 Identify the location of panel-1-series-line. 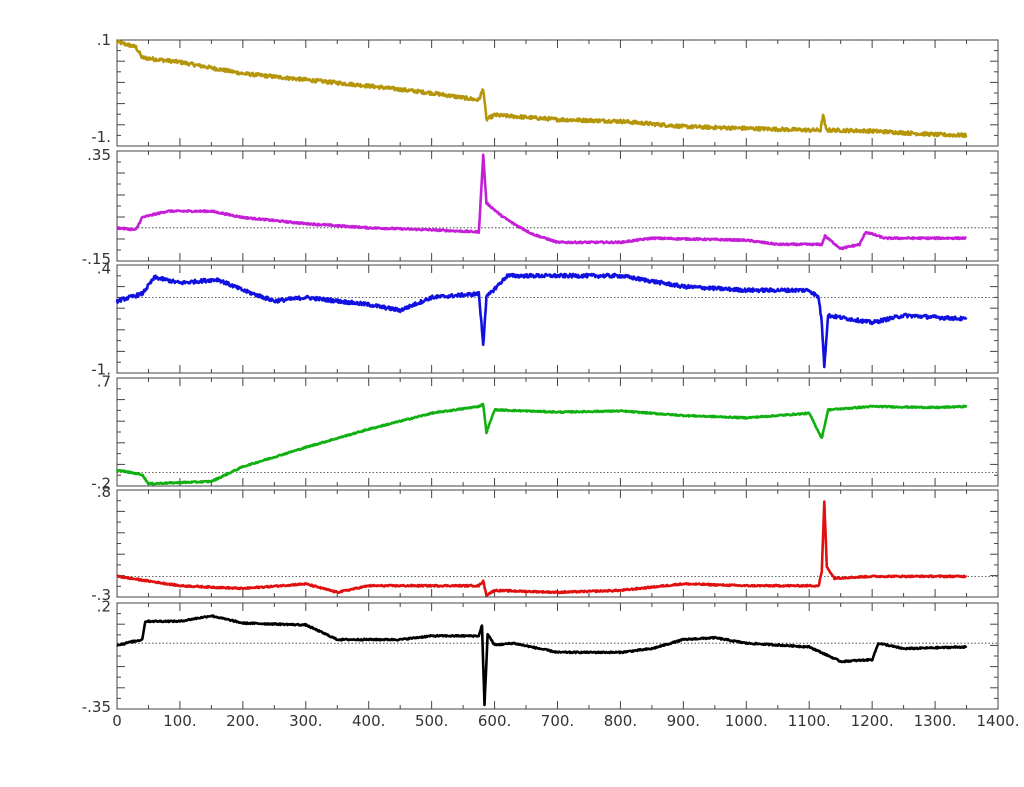
(541, 89).